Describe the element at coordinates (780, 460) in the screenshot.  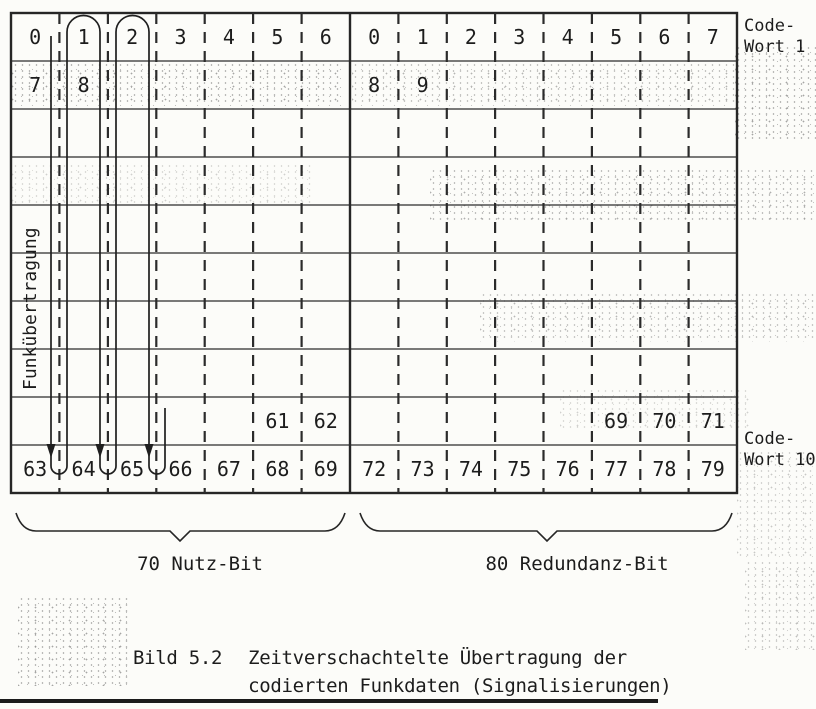
I see `codeword-10-label-line2: Wort 10` at that location.